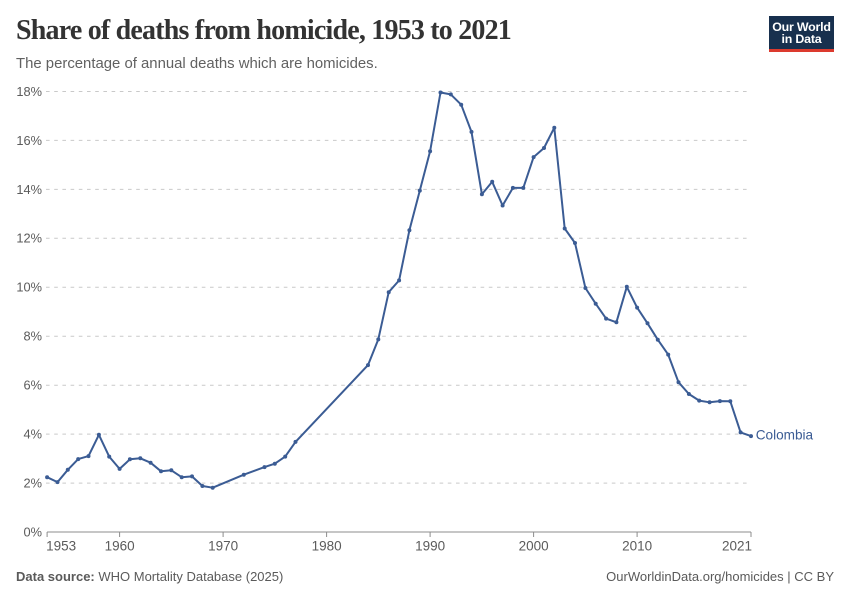 Image resolution: width=850 pixels, height=600 pixels. I want to click on svg-text: 2010, so click(637, 546).